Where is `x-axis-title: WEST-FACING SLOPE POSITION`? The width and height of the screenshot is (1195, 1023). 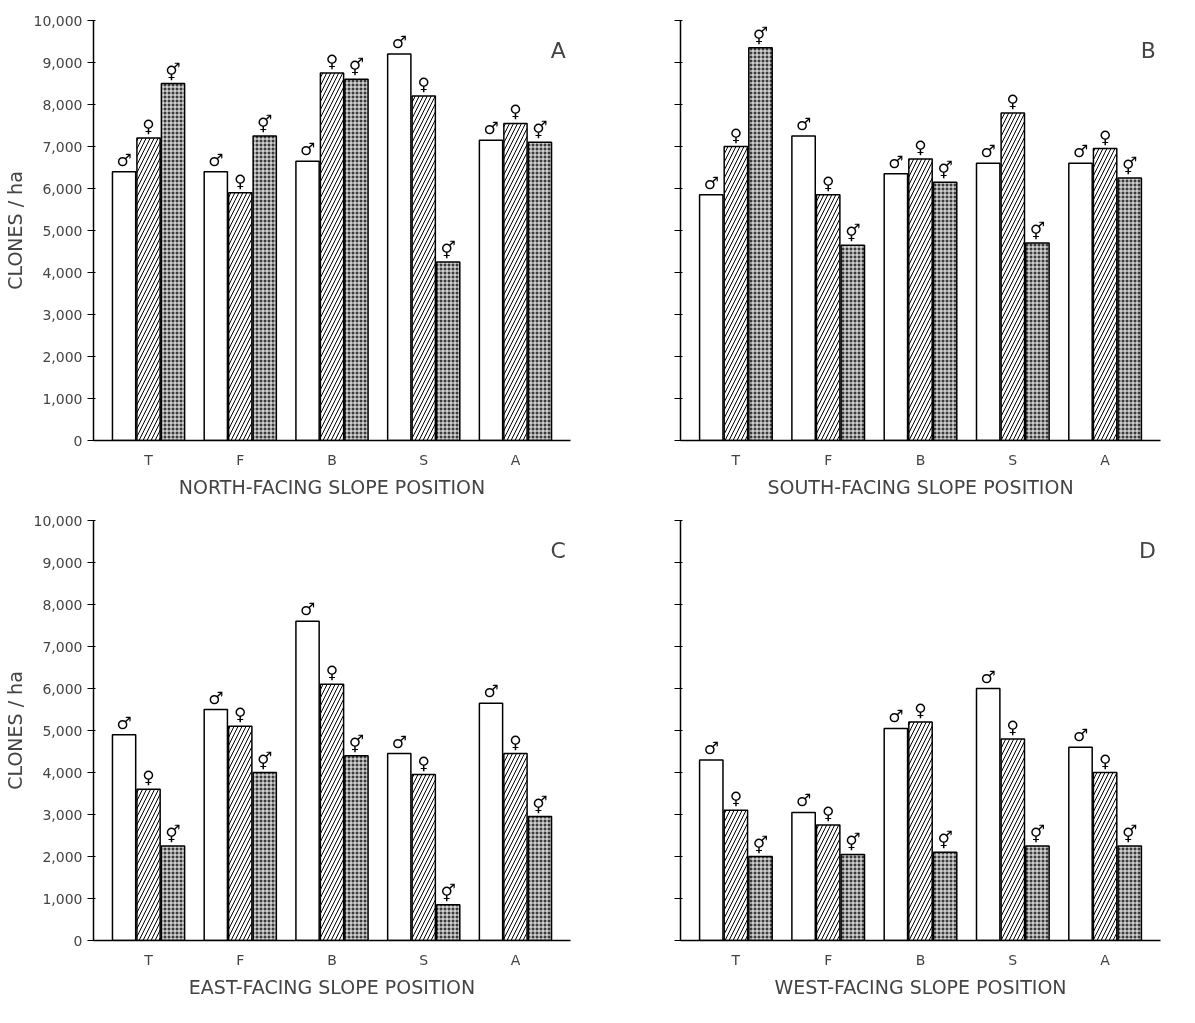
x-axis-title: WEST-FACING SLOPE POSITION is located at coordinates (920, 986).